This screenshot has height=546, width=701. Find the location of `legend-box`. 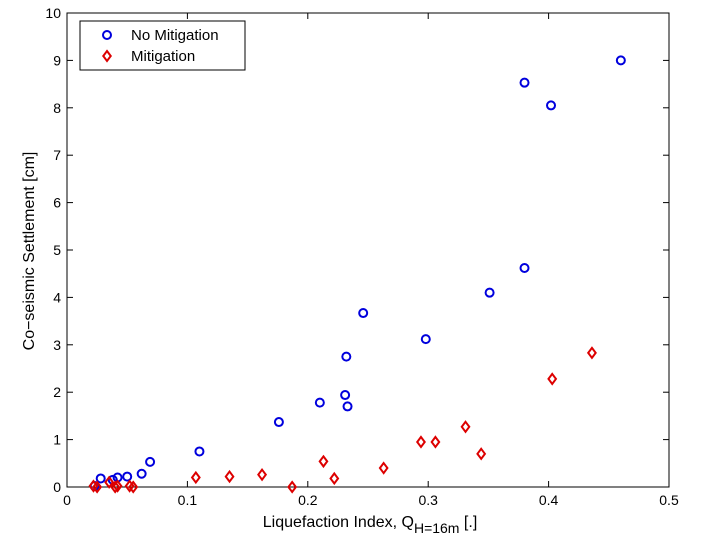

legend-box is located at coordinates (162, 45).